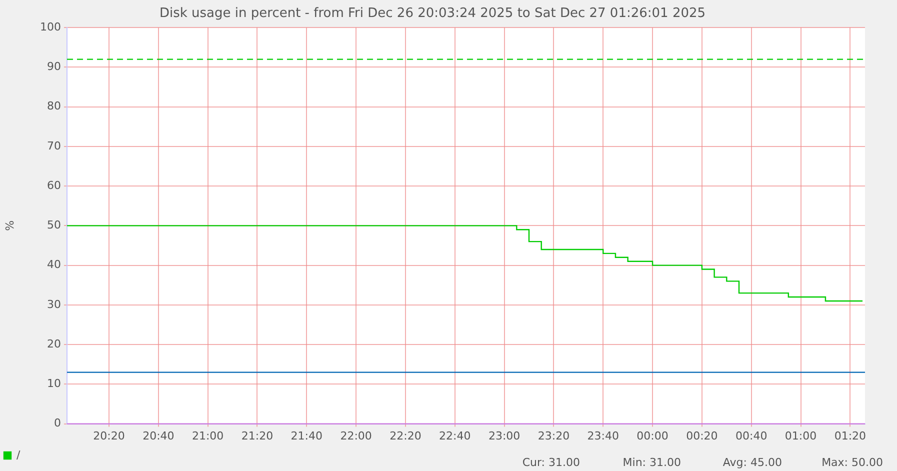 The image size is (897, 471). Describe the element at coordinates (455, 435) in the screenshot. I see `x-tick-label: 22:40` at that location.